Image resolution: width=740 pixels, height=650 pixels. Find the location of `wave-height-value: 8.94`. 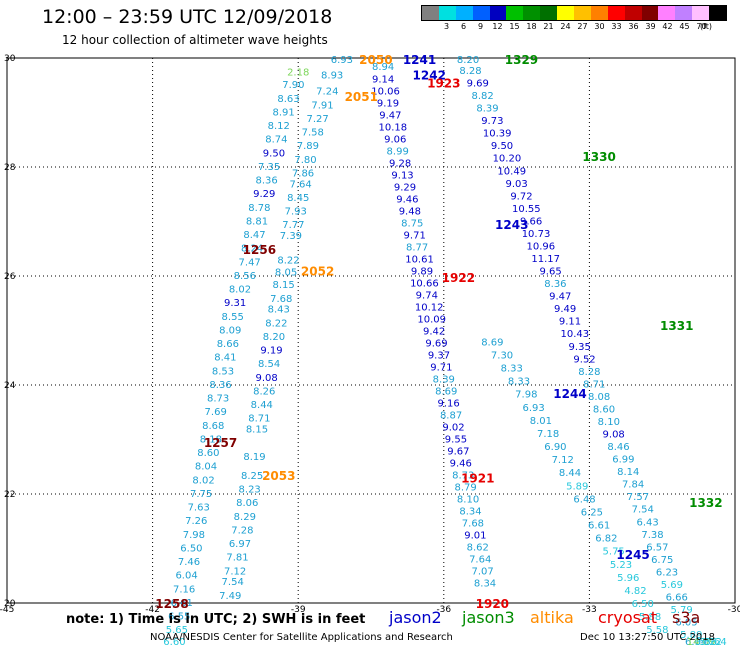

wave-height-value: 8.94 is located at coordinates (383, 67).